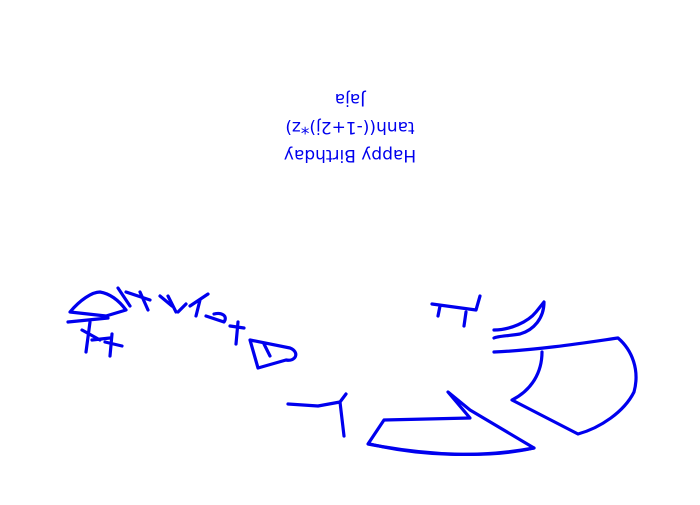  I want to click on warped-letter-y, so click(113, 345).